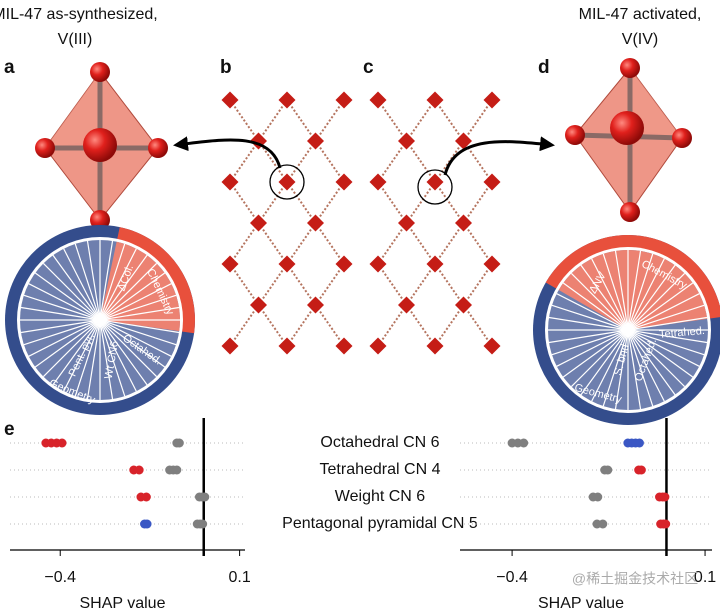 The image size is (720, 611). I want to click on panel-label: b, so click(226, 67).